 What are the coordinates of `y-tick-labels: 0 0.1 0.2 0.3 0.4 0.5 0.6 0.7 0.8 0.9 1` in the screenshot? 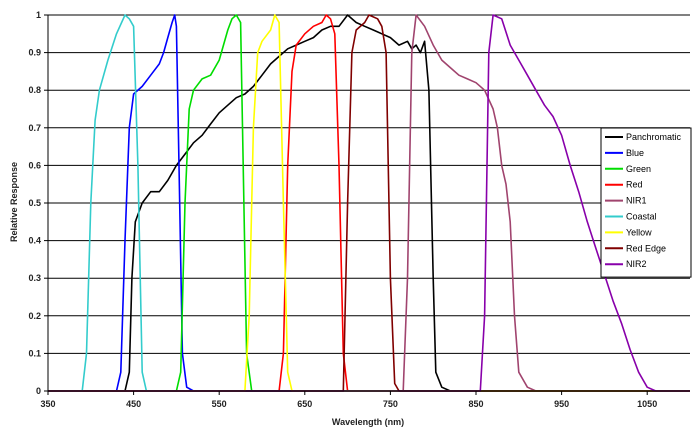 It's located at (34, 203).